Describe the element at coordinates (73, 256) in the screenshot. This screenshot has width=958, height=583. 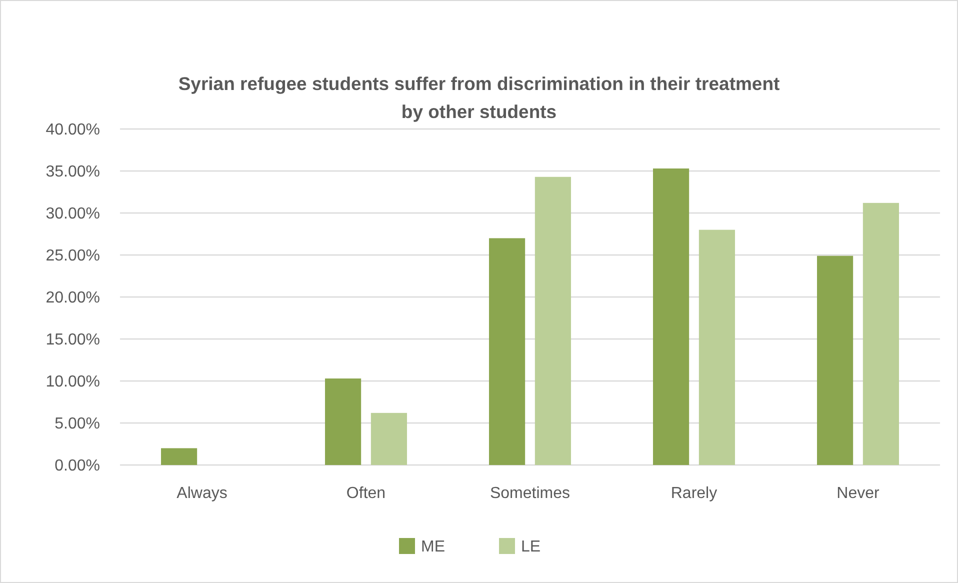
I see `y-tick-label: 25.00%` at that location.